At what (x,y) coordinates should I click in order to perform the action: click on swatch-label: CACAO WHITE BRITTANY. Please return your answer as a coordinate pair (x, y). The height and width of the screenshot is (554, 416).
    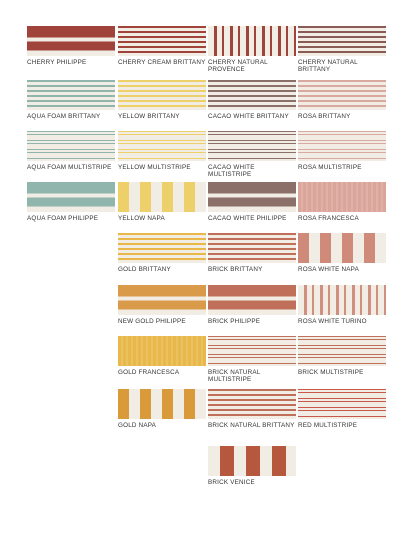
    Looking at the image, I should click on (248, 116).